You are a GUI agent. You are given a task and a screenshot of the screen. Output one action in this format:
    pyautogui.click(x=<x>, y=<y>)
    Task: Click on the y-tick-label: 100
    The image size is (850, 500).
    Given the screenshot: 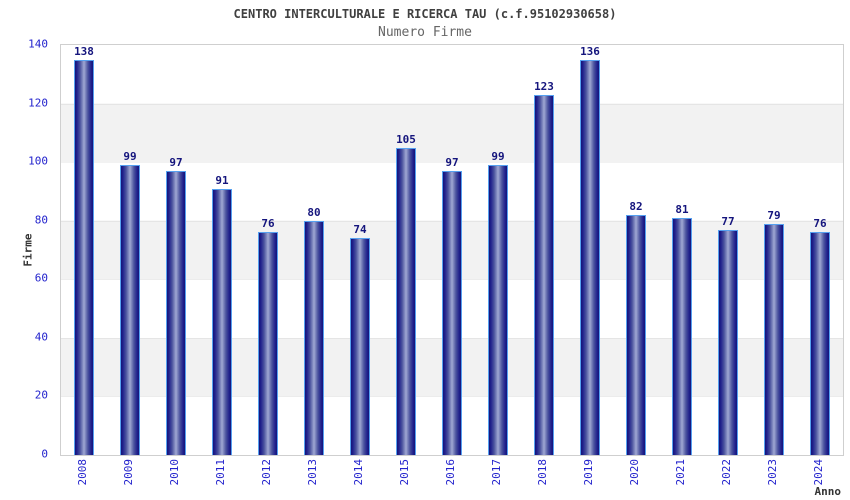 What is the action you would take?
    pyautogui.click(x=38, y=161)
    